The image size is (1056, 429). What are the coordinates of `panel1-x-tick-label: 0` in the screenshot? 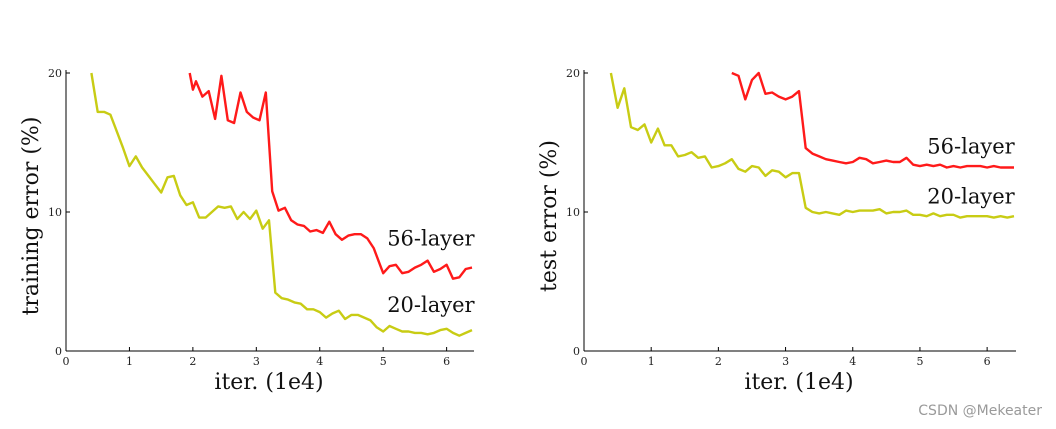 It's located at (66, 361).